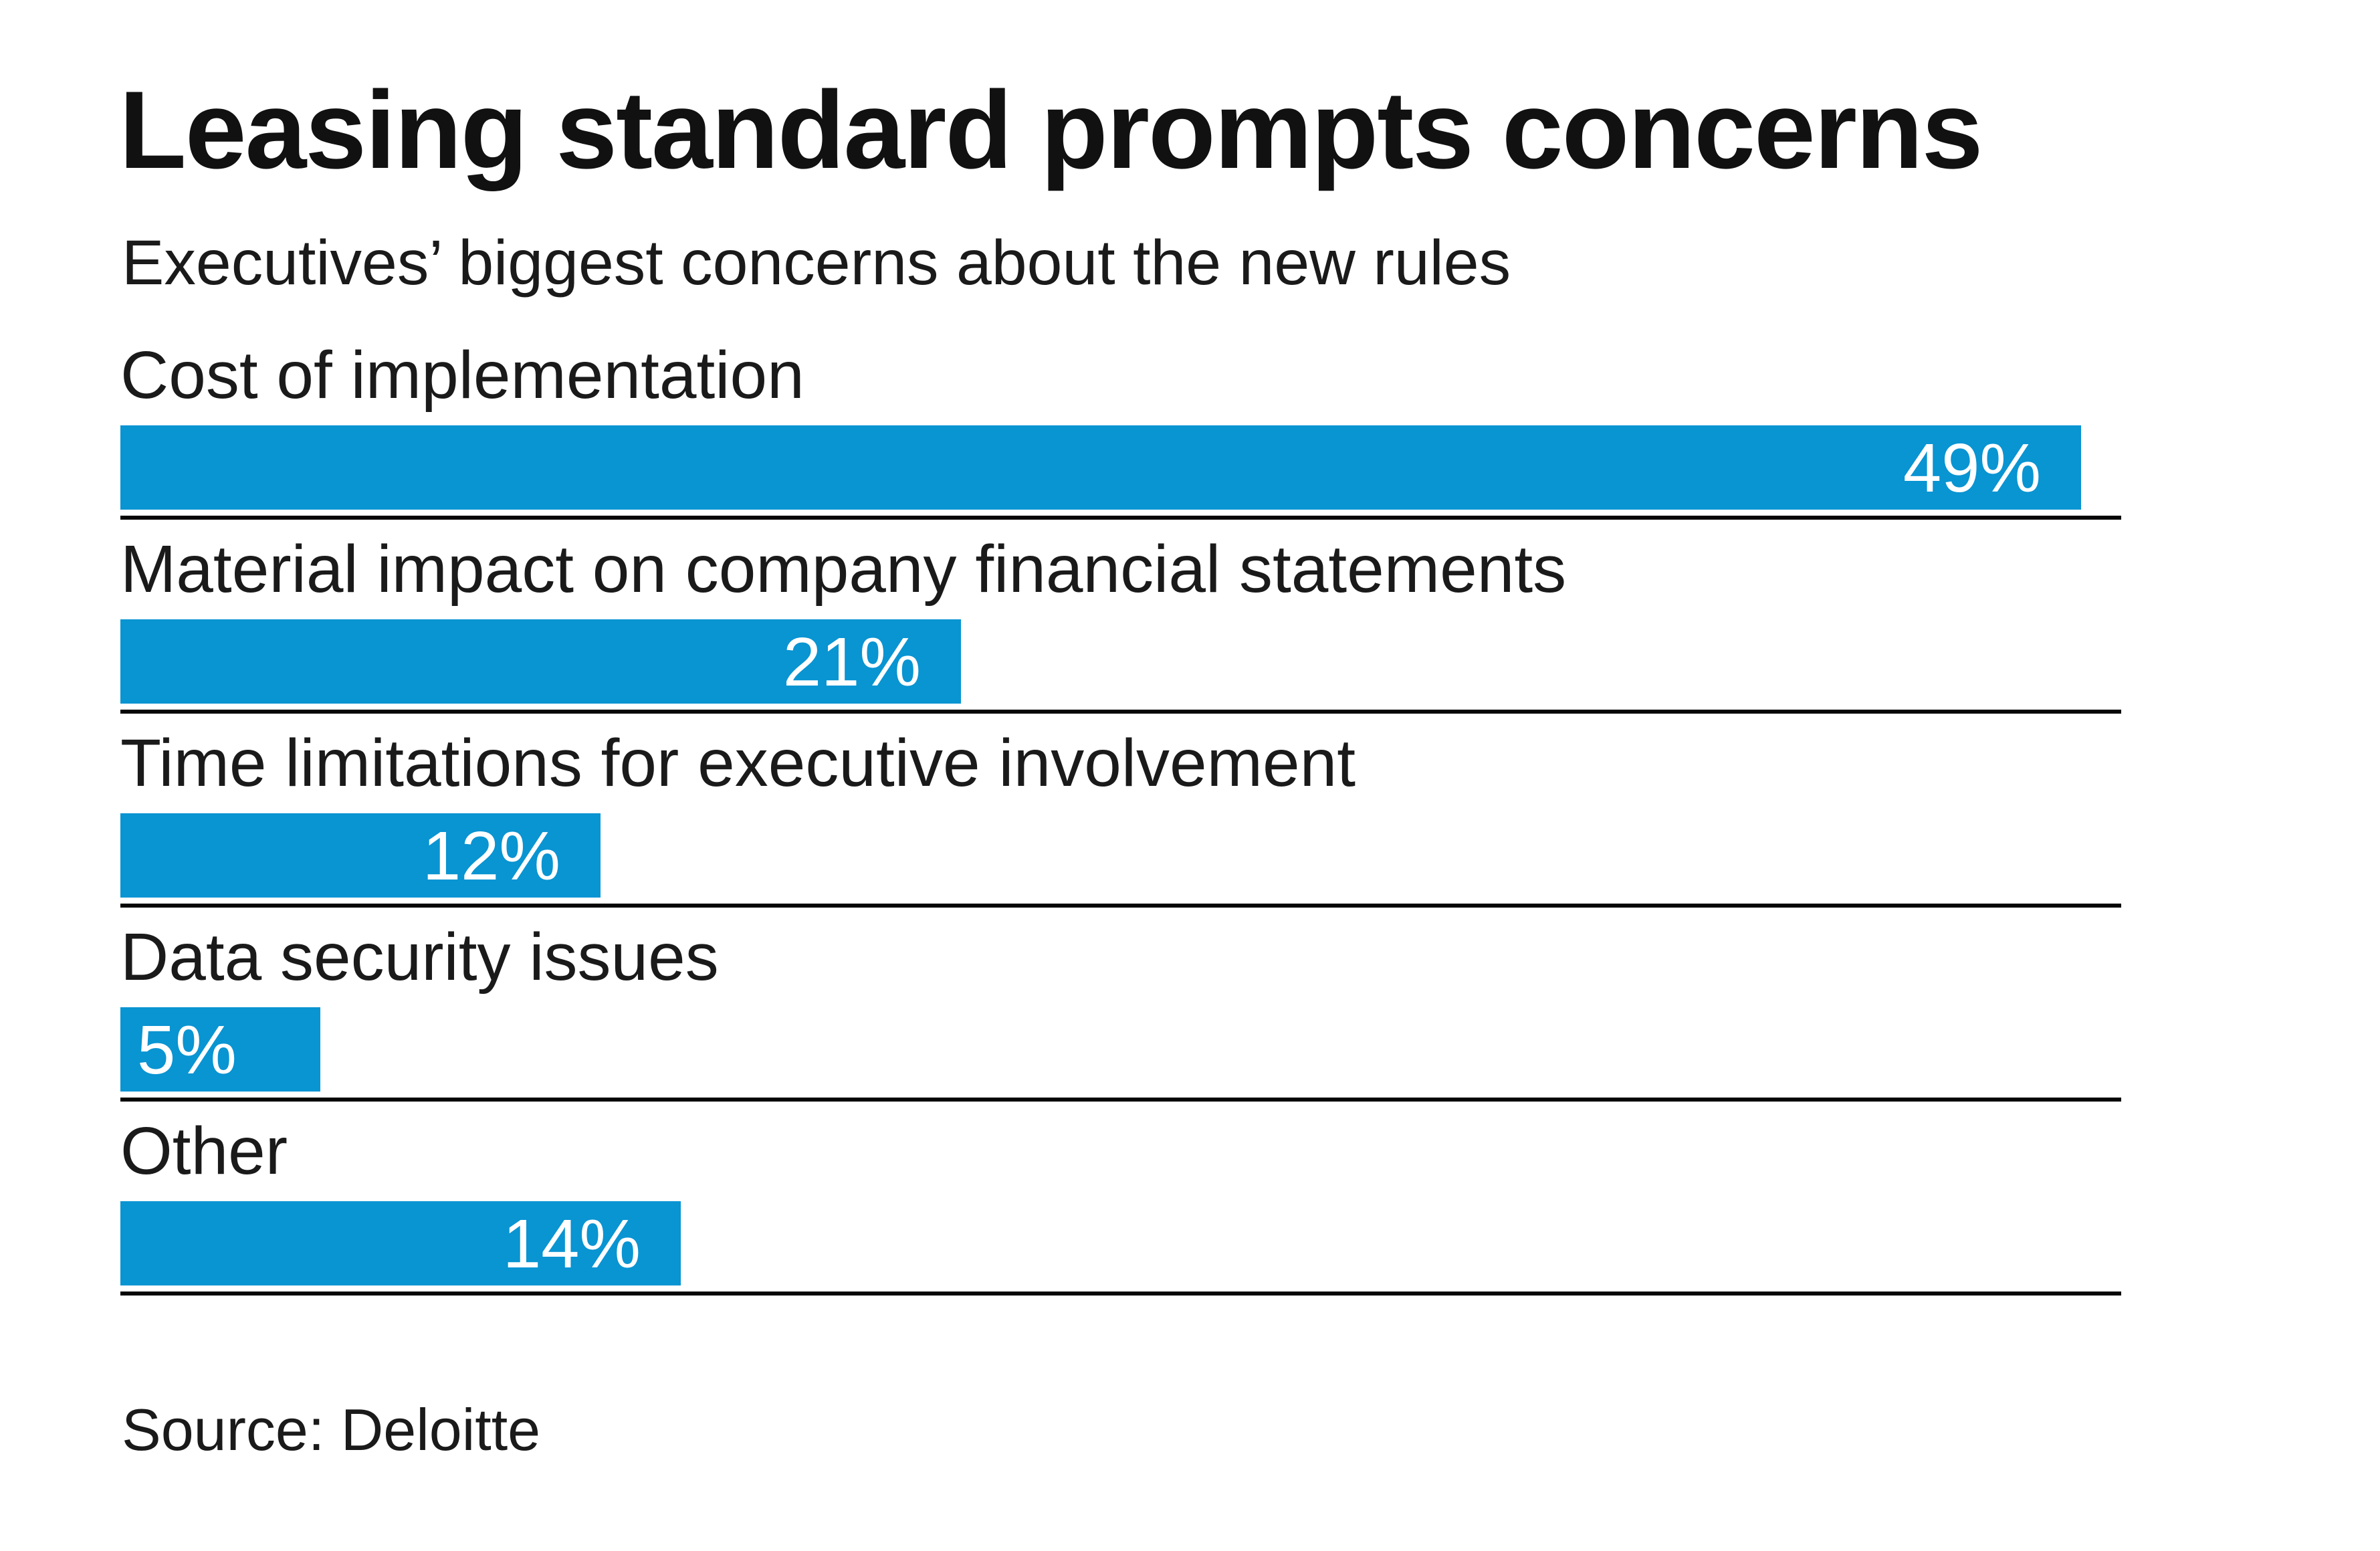 The width and height of the screenshot is (2380, 1551). What do you see at coordinates (571, 1243) in the screenshot?
I see `bar-value-label: 14%` at bounding box center [571, 1243].